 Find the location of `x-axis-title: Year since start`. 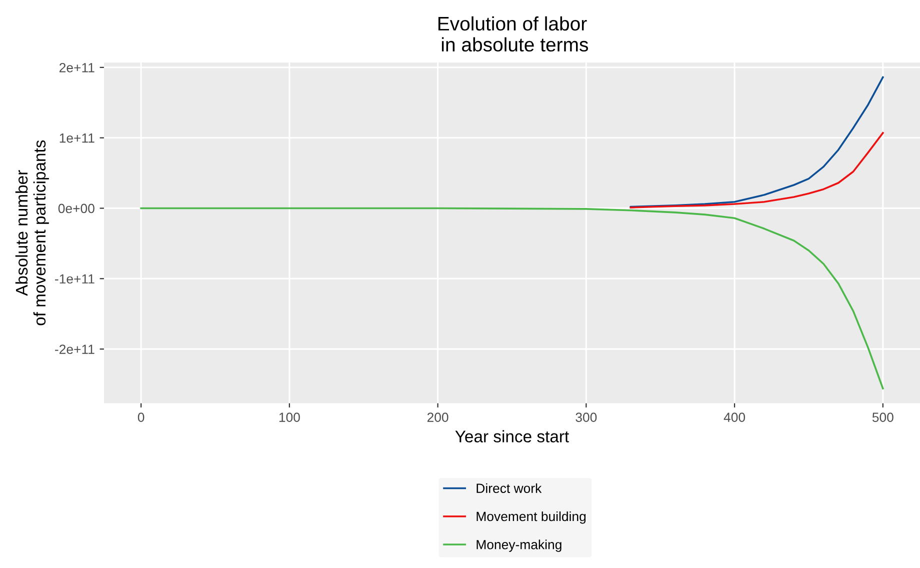

x-axis-title: Year since start is located at coordinates (512, 436).